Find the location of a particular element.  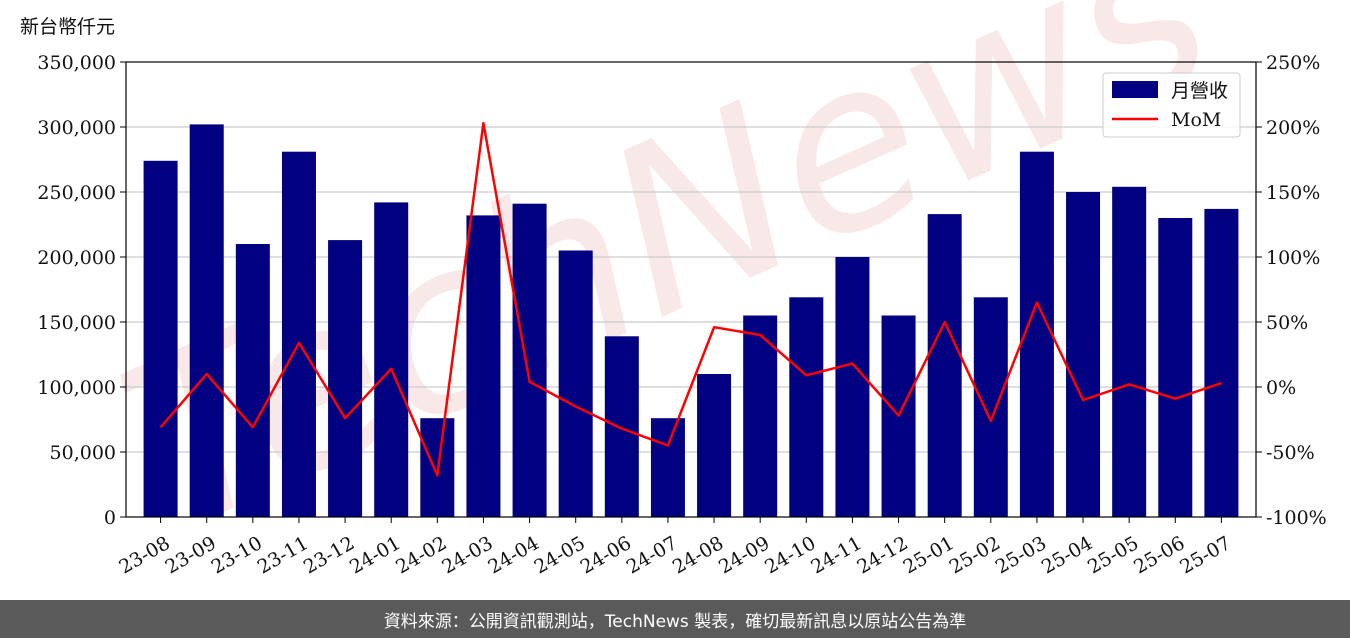

x-tick-label: 25-07 is located at coordinates (1205, 555).